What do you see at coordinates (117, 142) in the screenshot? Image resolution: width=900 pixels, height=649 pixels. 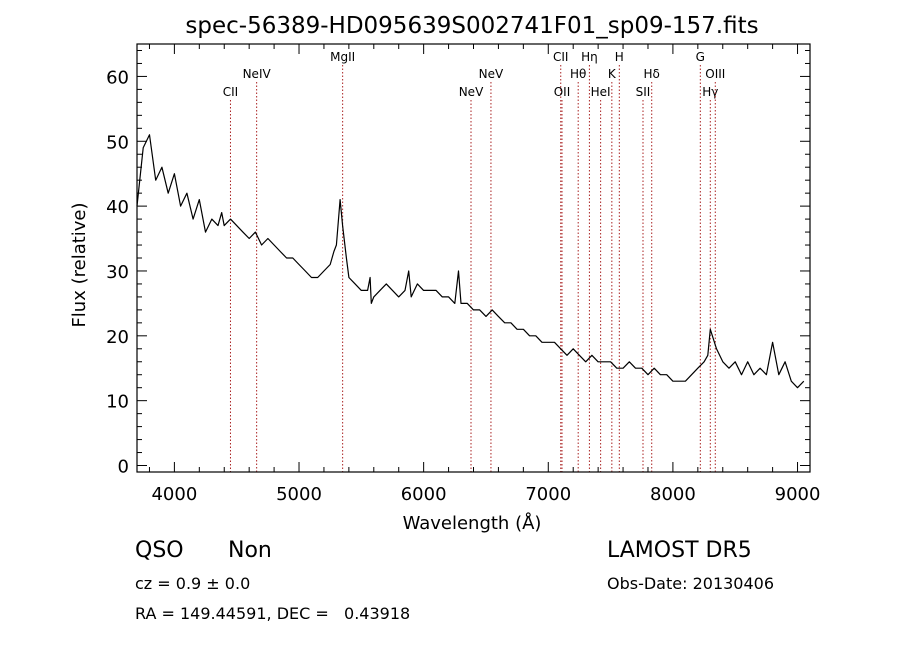 I see `y-tick-label: 50` at bounding box center [117, 142].